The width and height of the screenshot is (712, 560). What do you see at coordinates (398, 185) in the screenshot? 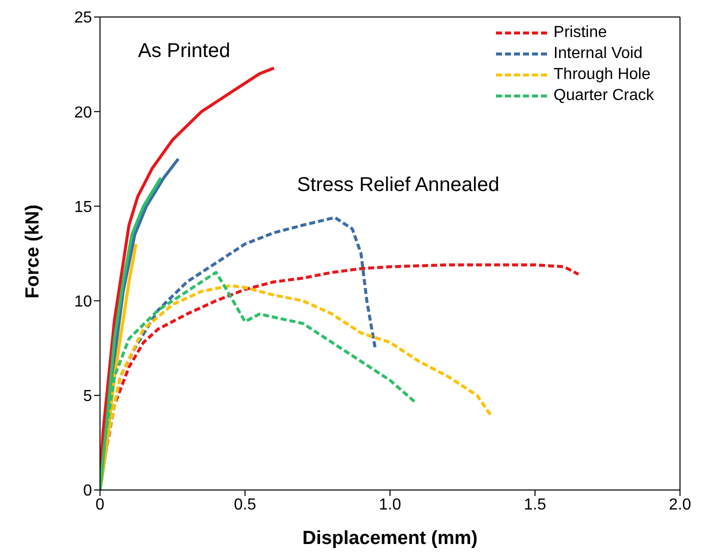
I see `annotation: Stress Relief Annealed` at bounding box center [398, 185].